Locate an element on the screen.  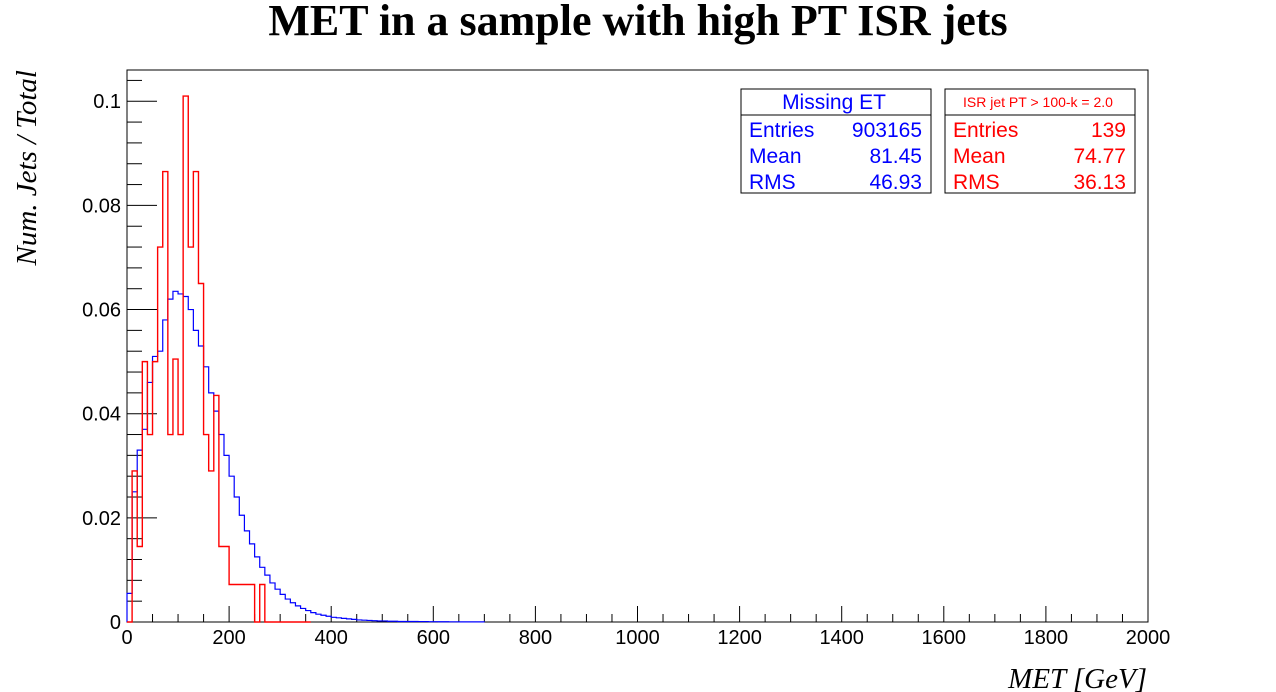
stats-value-rms: 36.13 is located at coordinates (1099, 182).